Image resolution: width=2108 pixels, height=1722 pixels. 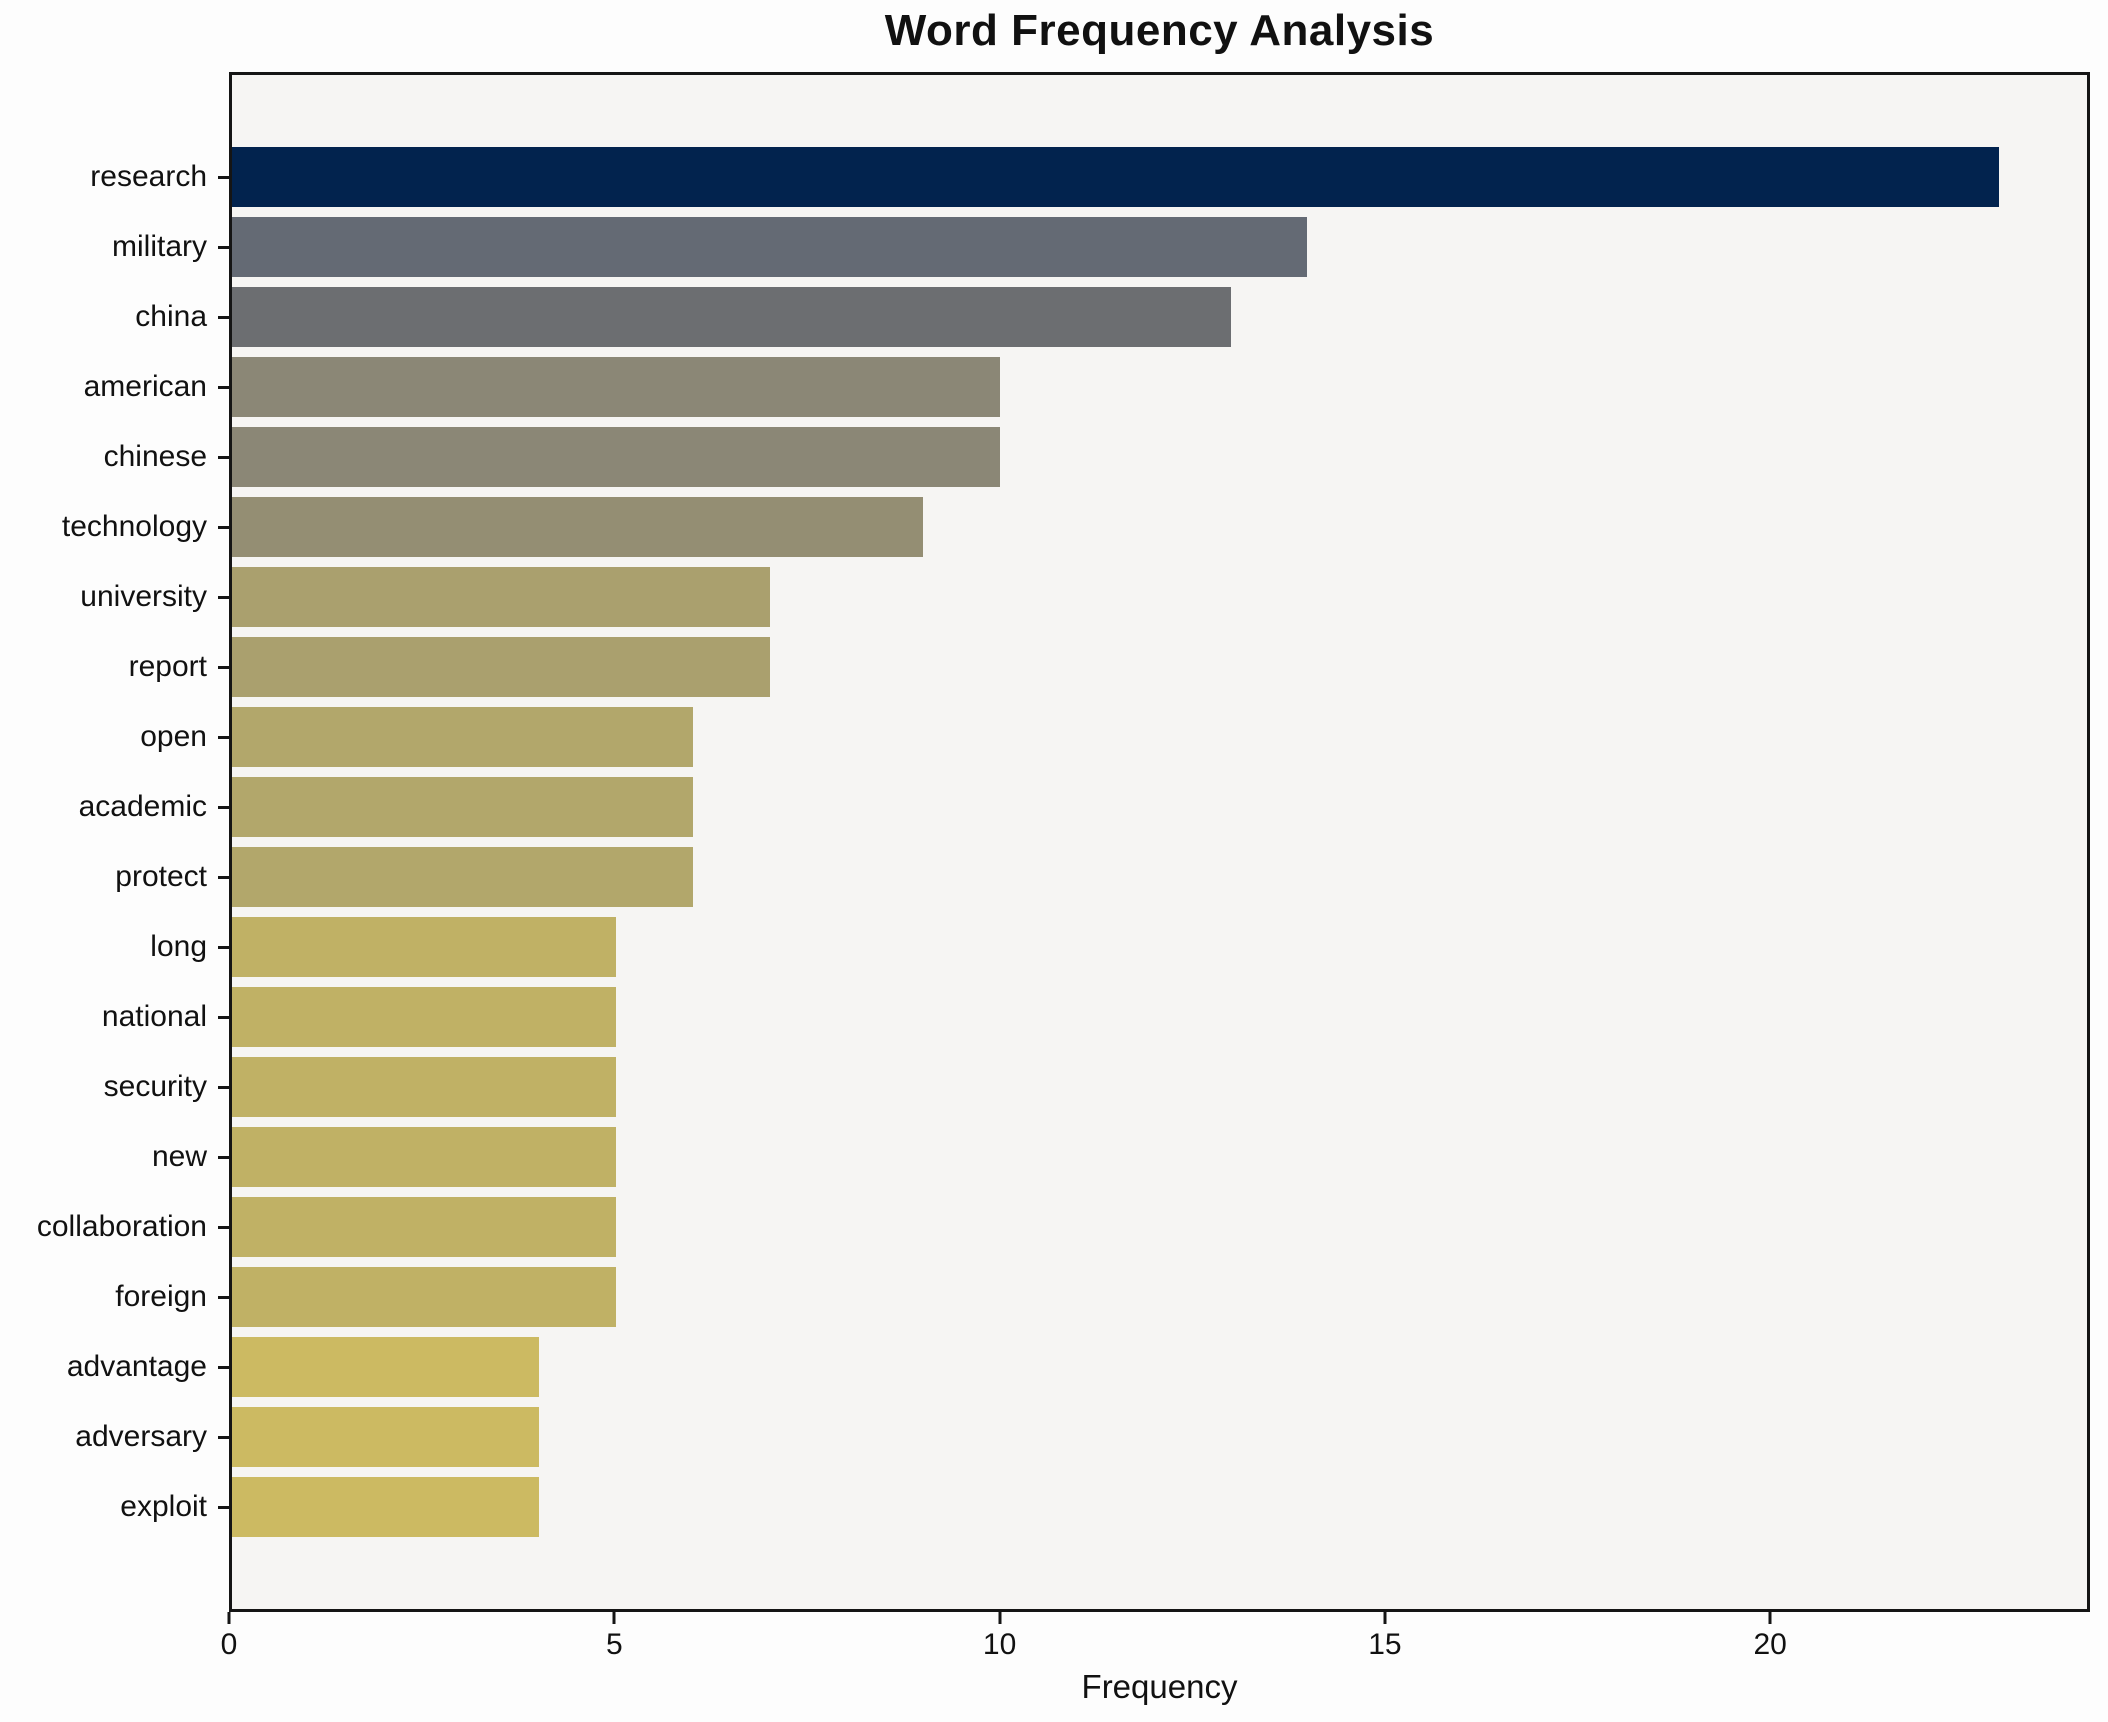 What do you see at coordinates (141, 1436) in the screenshot?
I see `y-tick-label-adversary: adversary` at bounding box center [141, 1436].